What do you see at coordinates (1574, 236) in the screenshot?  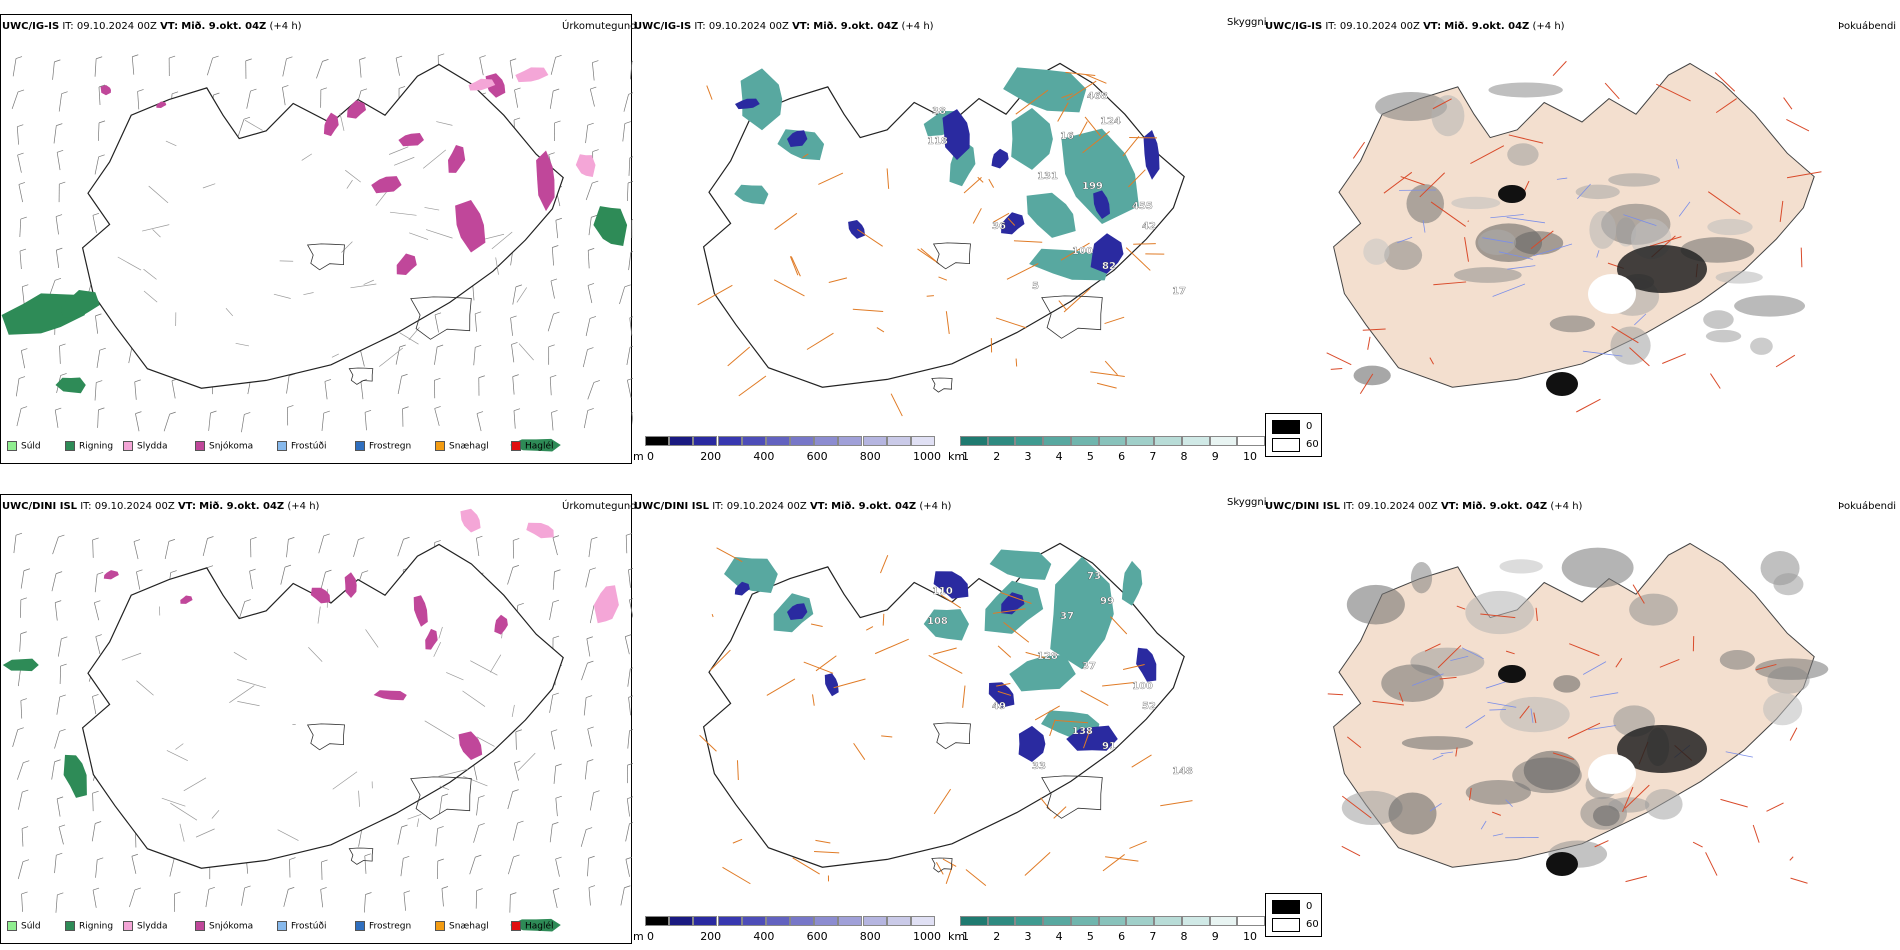 I see `fog-map` at bounding box center [1574, 236].